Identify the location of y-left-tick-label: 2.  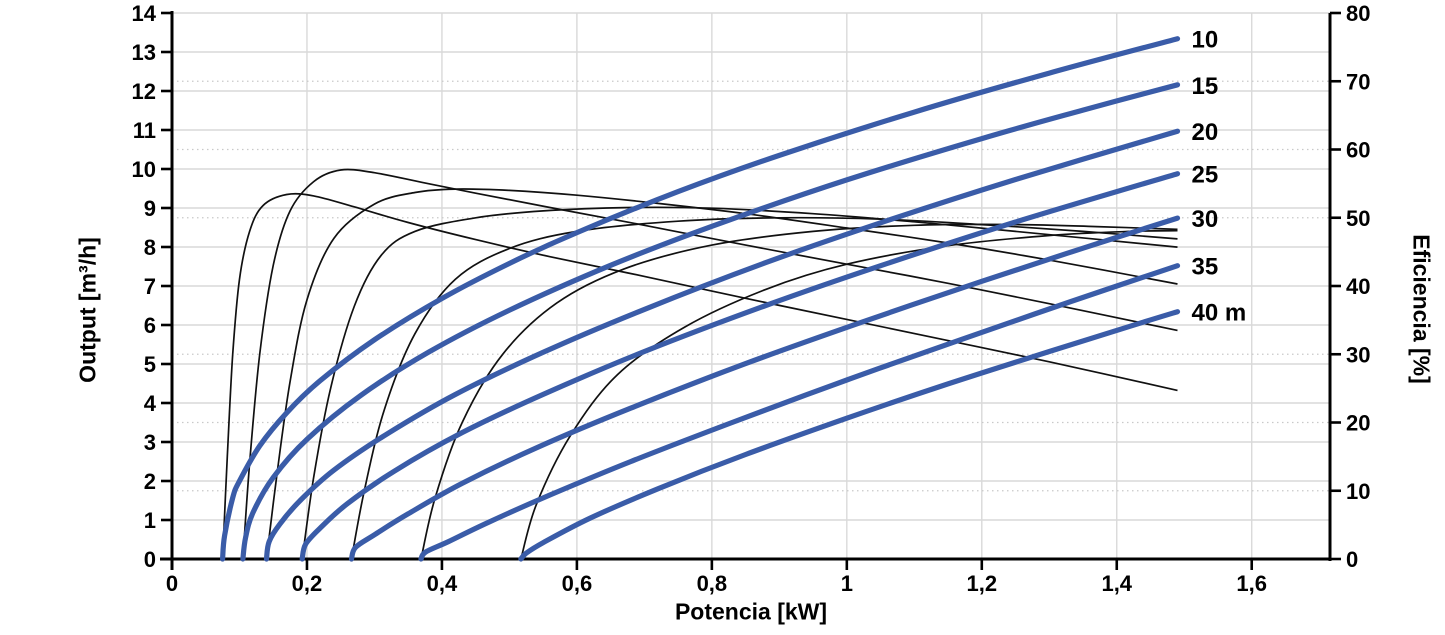
(150, 481).